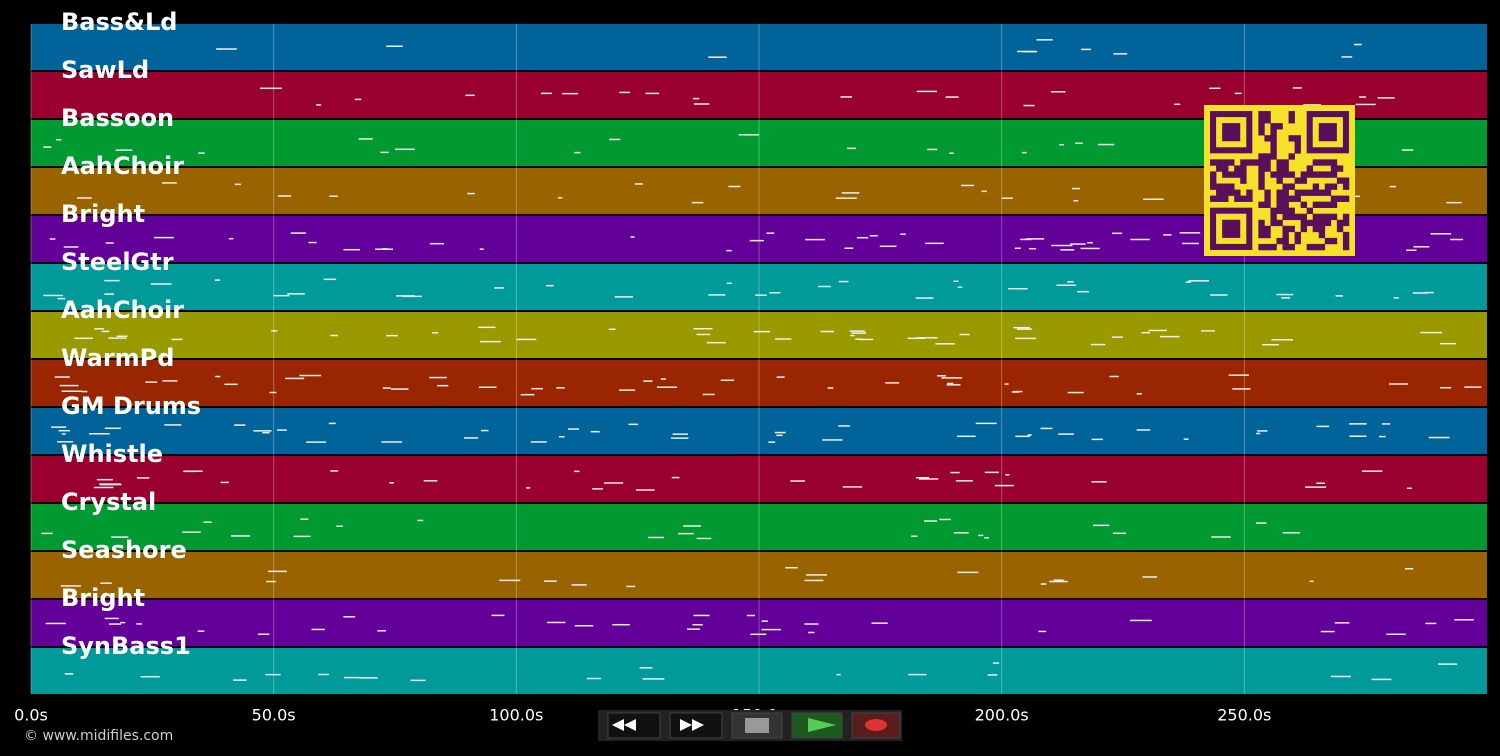 This screenshot has width=1500, height=756. What do you see at coordinates (759, 287) in the screenshot?
I see `track-band` at bounding box center [759, 287].